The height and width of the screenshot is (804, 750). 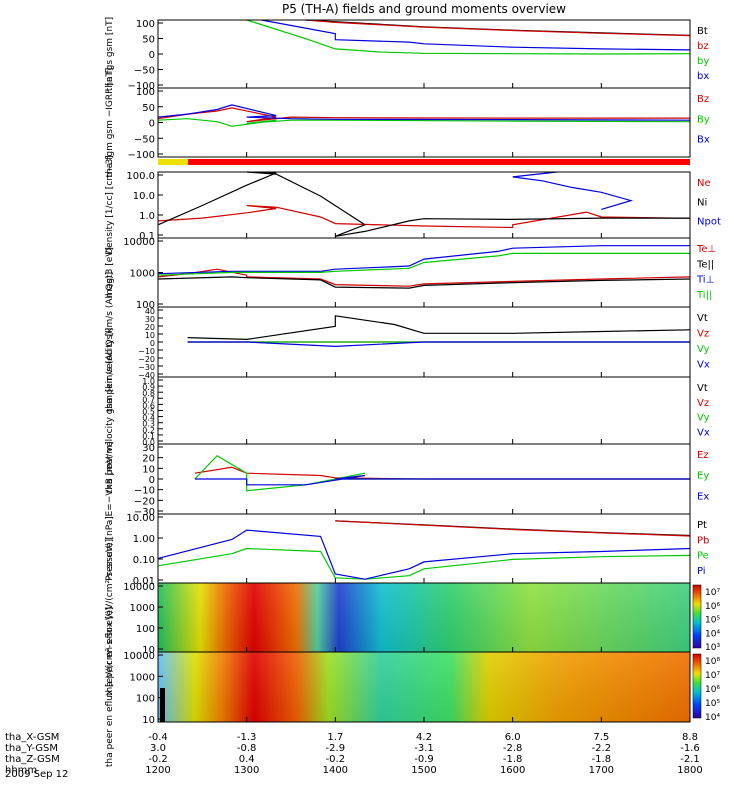 I want to click on y-tick-label: −40, so click(x=146, y=375).